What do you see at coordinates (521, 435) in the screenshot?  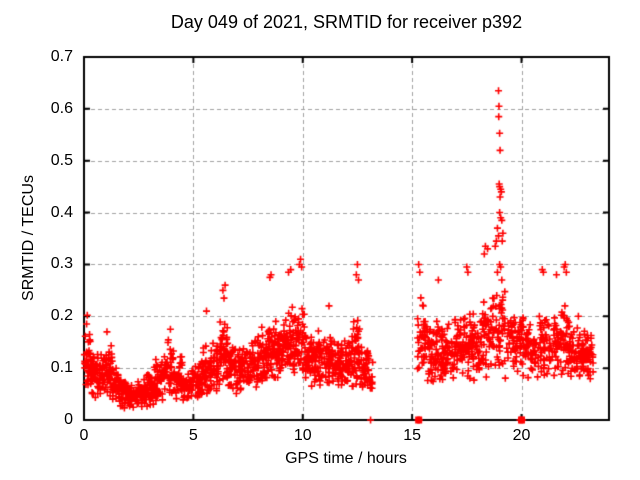 I see `x-tick-label: 20` at bounding box center [521, 435].